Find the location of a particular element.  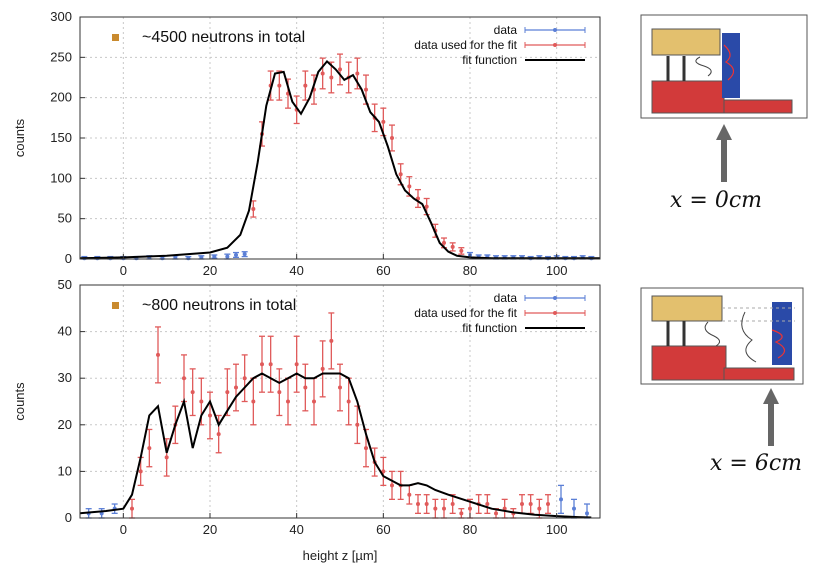

y-tick-label: 30 is located at coordinates (65, 377).